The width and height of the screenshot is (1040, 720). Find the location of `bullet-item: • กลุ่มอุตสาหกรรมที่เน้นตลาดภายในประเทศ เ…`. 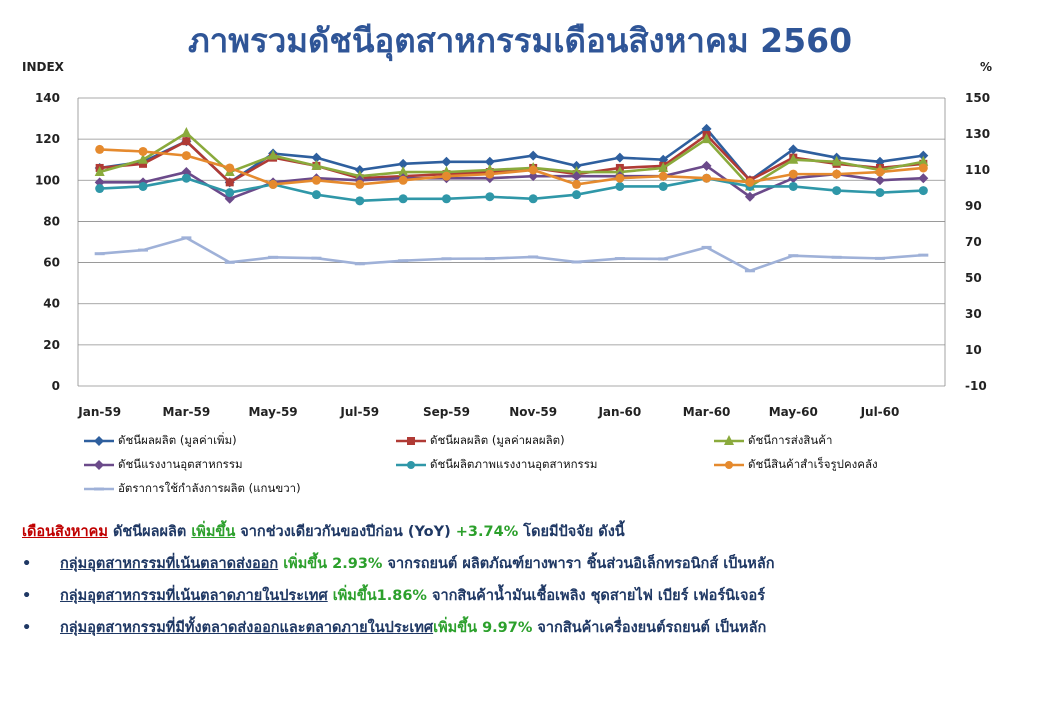

bullet-item: • กลุ่มอุตสาหกรรมที่เน้นตลาดภายในประเทศ เ… is located at coordinates (393, 595).